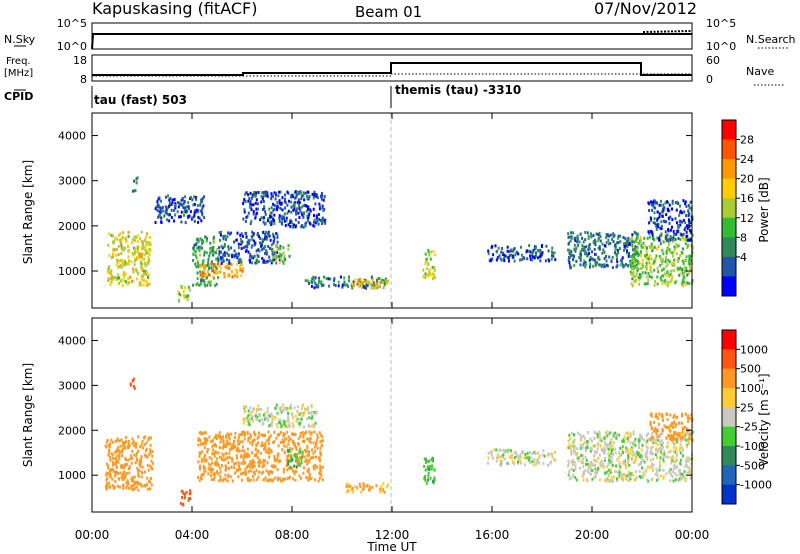  What do you see at coordinates (458, 90) in the screenshot?
I see `cpid-right-text: themis (tau) -3310` at bounding box center [458, 90].